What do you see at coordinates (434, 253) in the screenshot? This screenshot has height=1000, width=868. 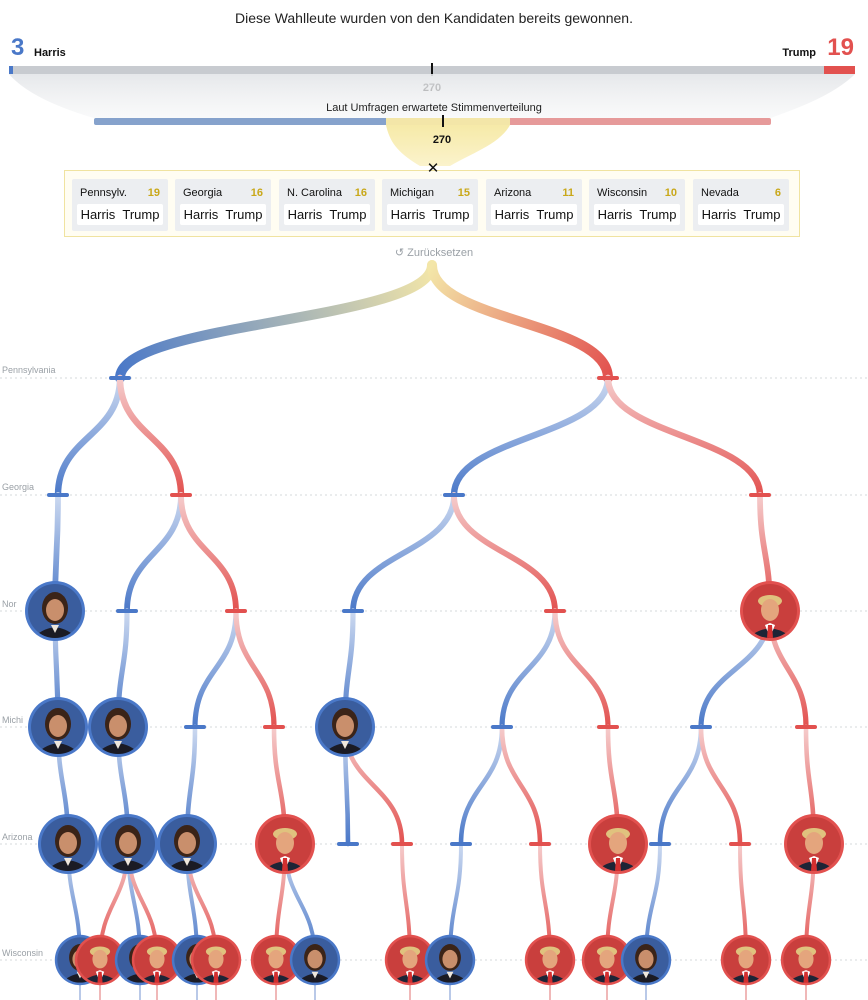 I see `reset-button: ↺ Zurücksetzen` at bounding box center [434, 253].